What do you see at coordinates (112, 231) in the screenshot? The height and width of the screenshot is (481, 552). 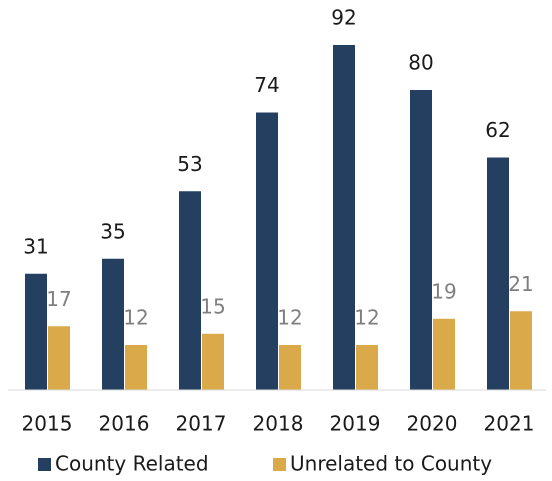 I see `value-label: 35` at bounding box center [112, 231].